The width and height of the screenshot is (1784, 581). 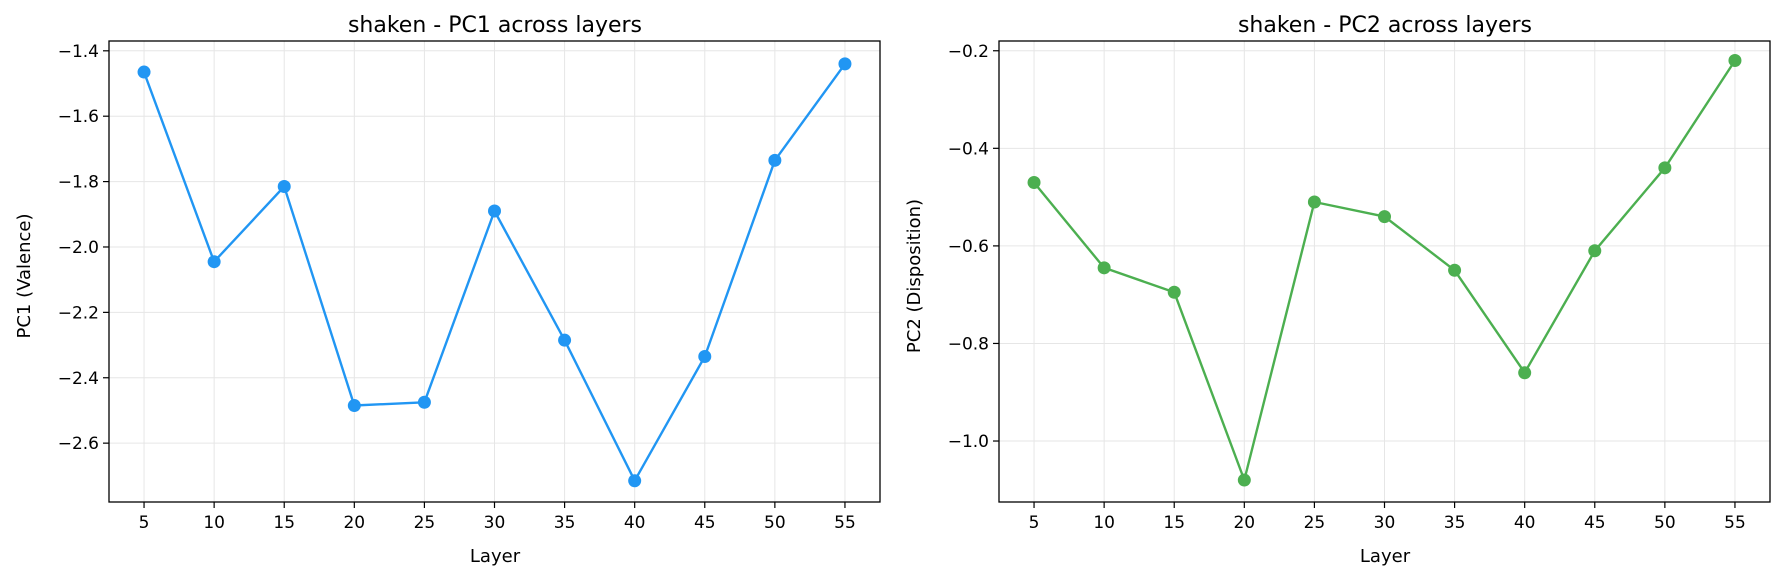 What do you see at coordinates (24, 275) in the screenshot?
I see `y-axis-label: PC1 (Valence)` at bounding box center [24, 275].